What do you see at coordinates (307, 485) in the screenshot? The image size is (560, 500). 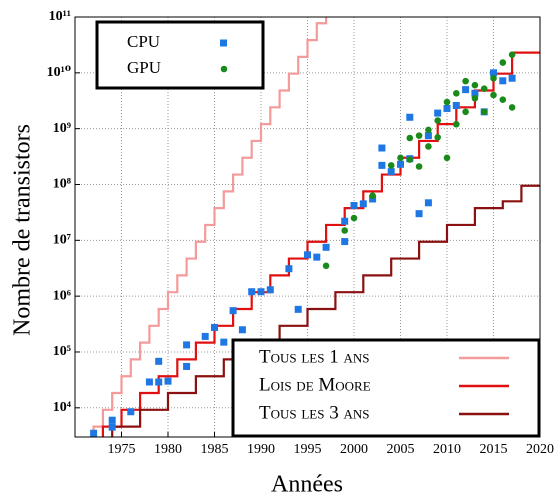 I see `x-axis-label: Années` at bounding box center [307, 485].